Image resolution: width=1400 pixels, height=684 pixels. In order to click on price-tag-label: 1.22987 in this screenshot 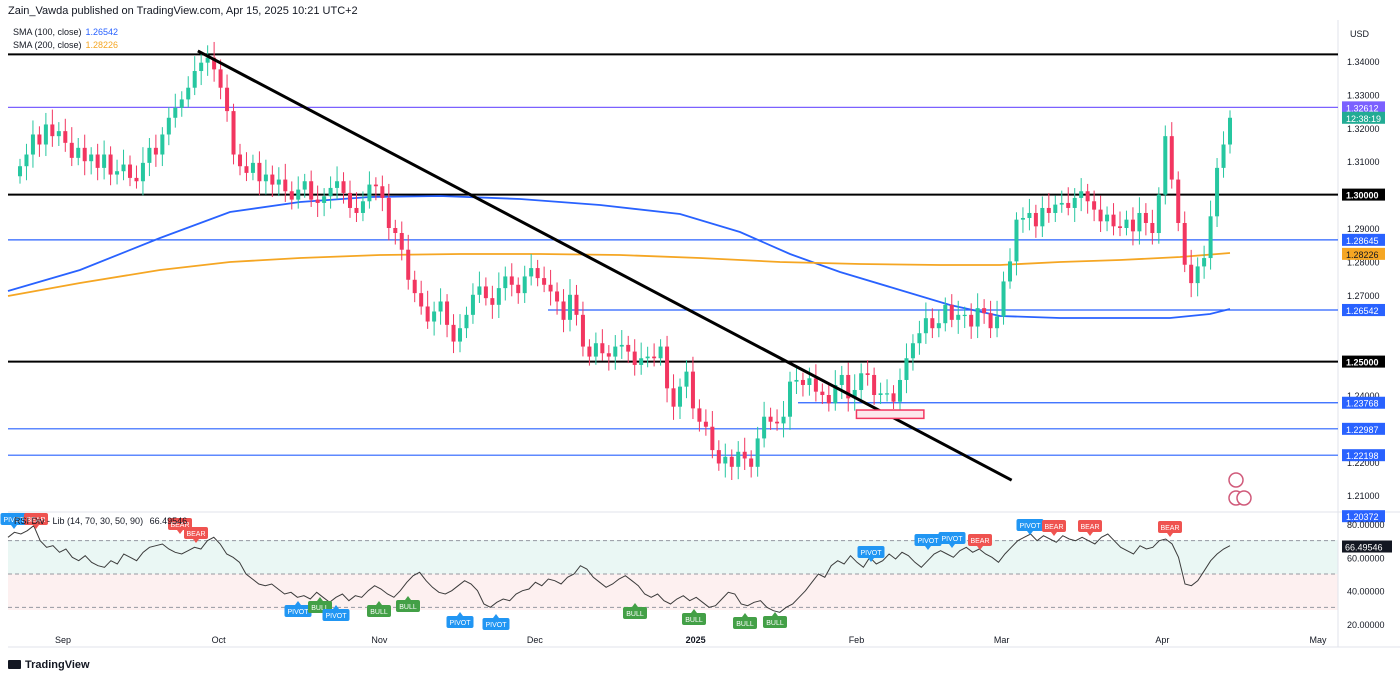, I will do `click(1362, 430)`.